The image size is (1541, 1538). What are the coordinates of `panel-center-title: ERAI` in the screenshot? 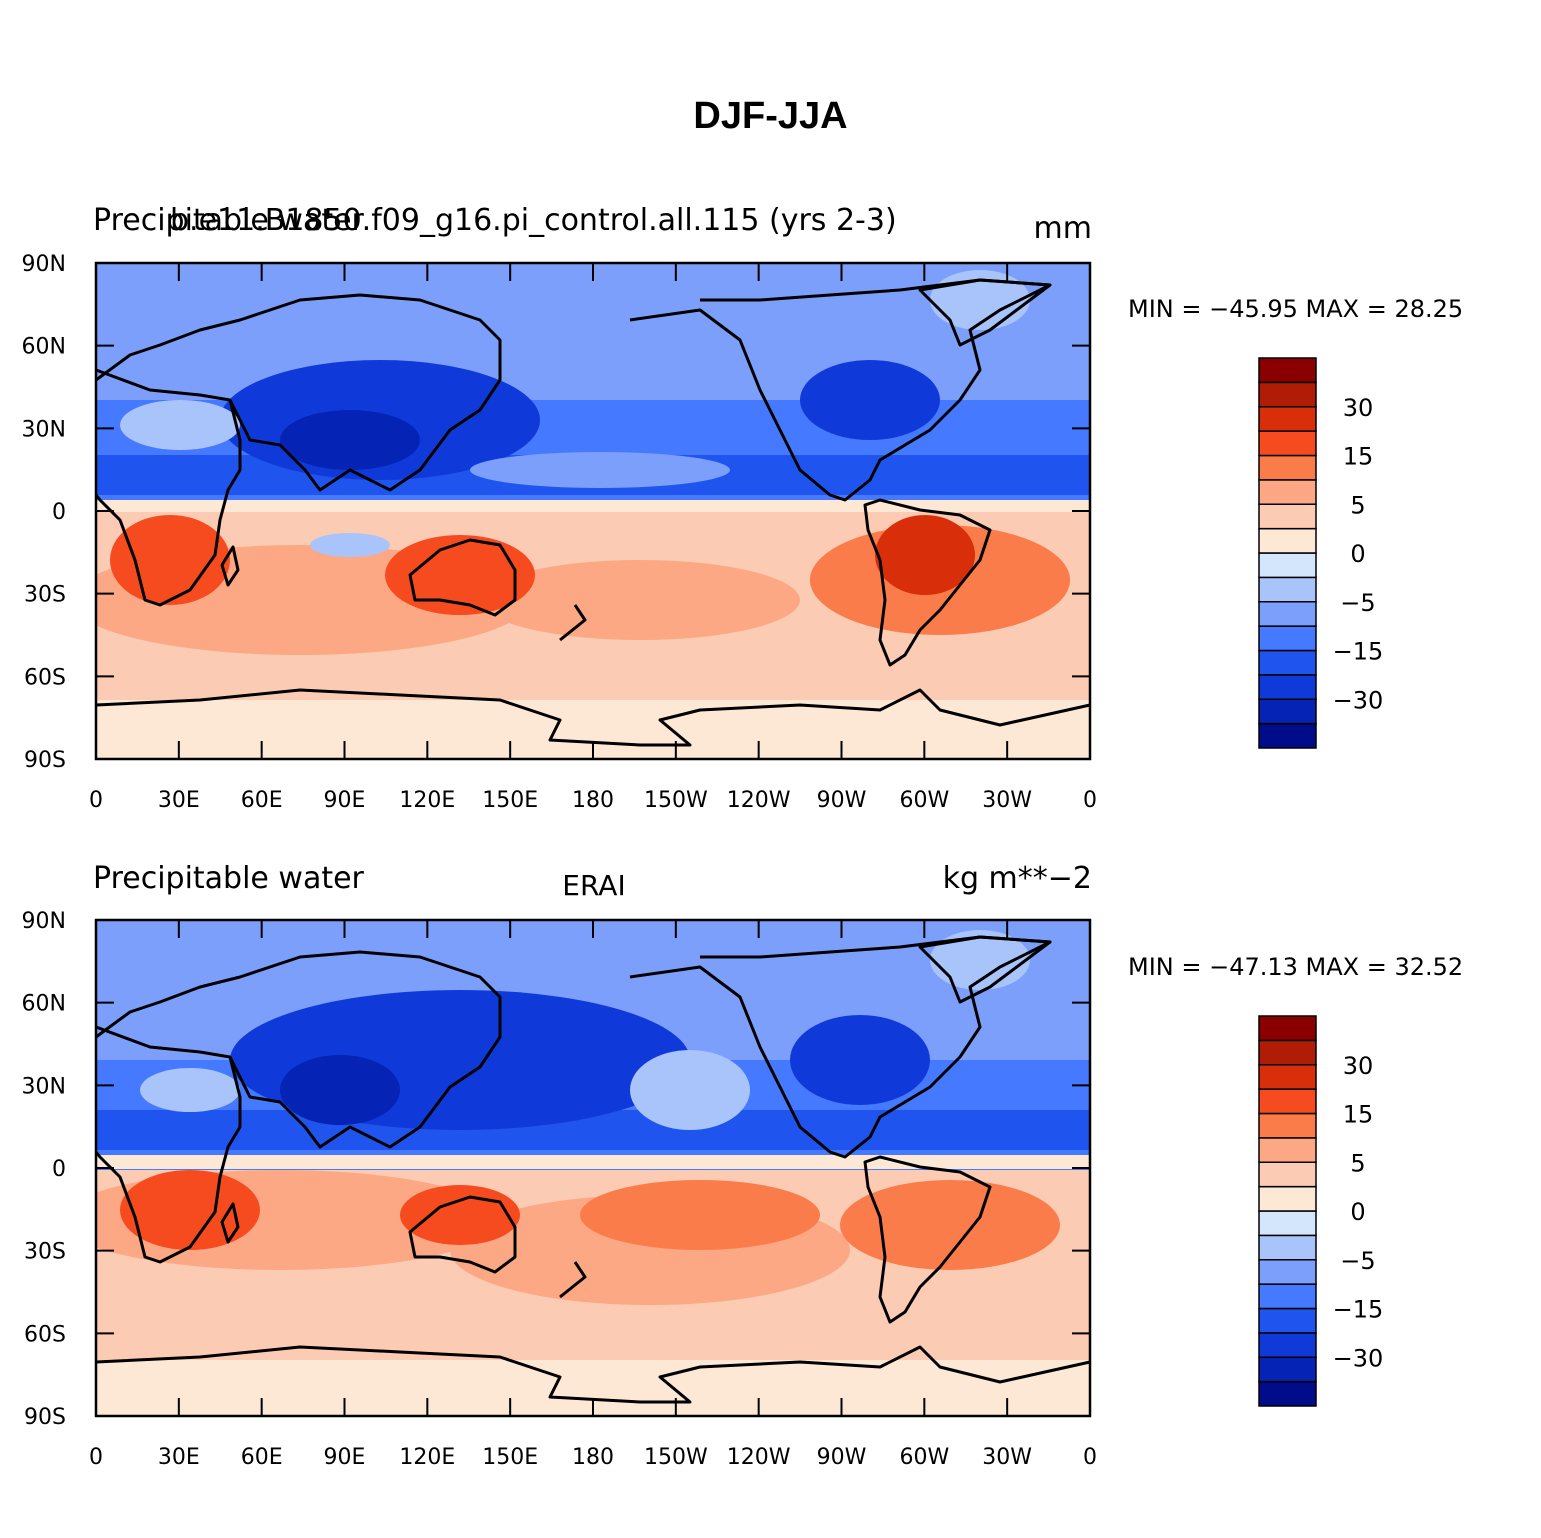 It's located at (593, 885).